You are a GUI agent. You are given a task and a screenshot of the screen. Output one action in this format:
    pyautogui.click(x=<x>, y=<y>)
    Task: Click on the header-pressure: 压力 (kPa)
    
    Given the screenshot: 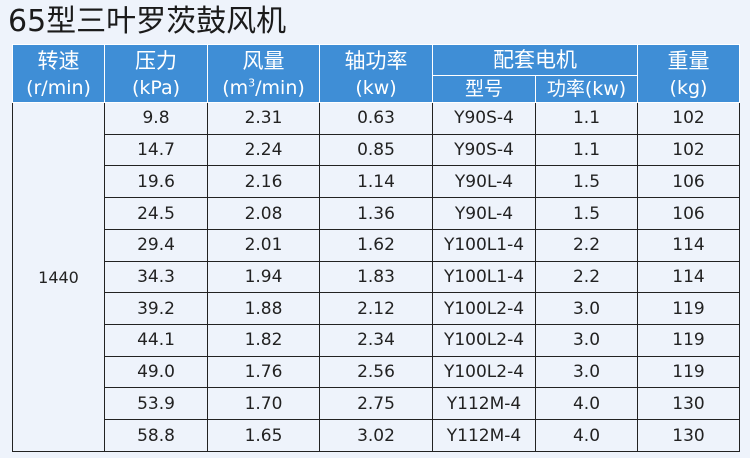 What is the action you would take?
    pyautogui.click(x=156, y=73)
    